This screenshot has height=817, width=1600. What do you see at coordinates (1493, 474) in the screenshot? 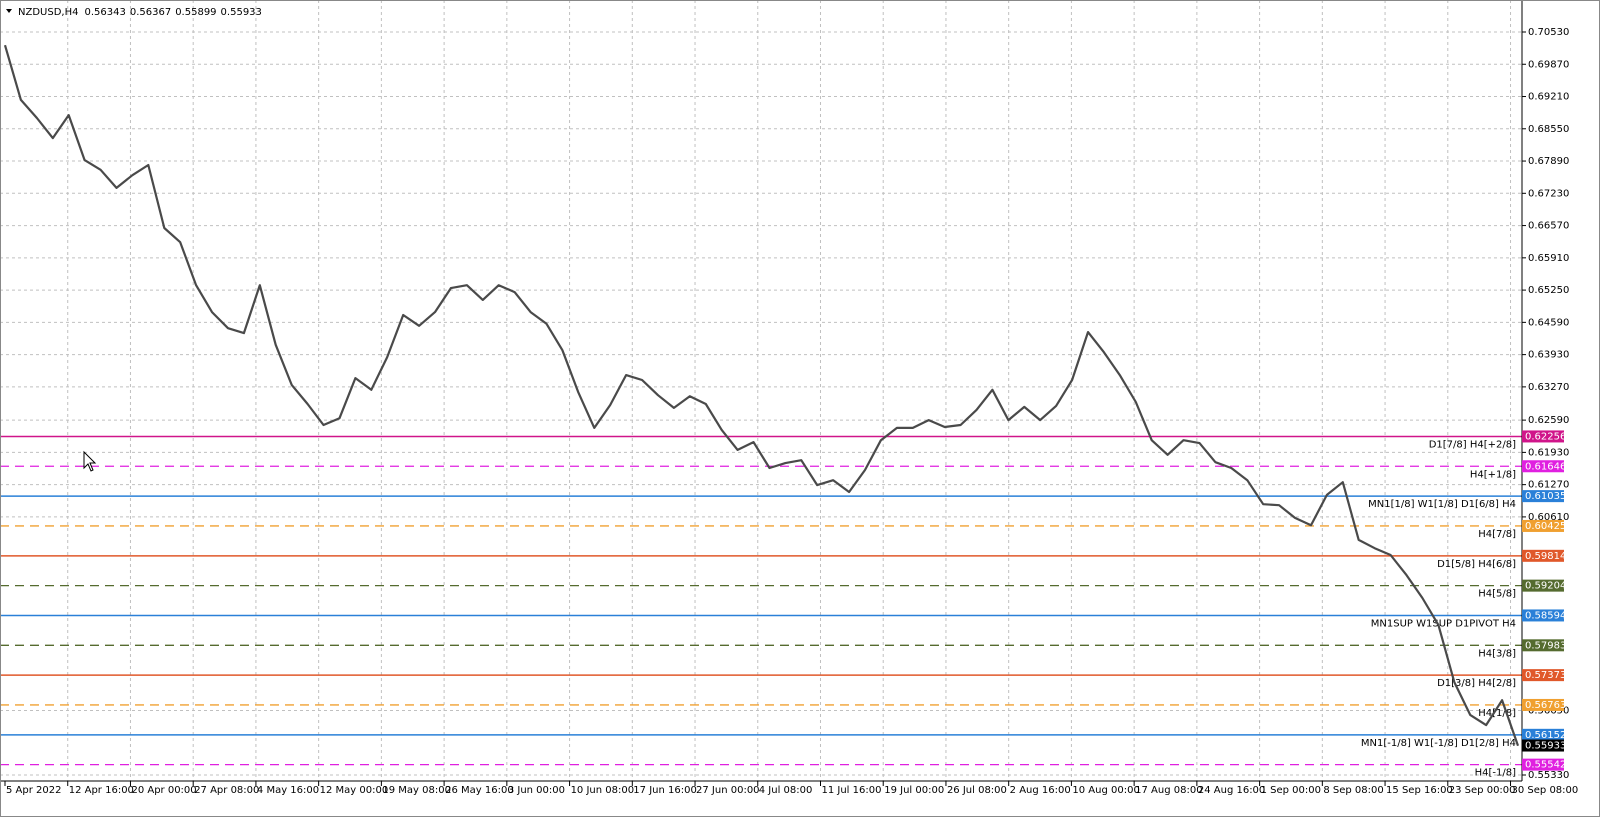
I see `level-label: H4[+1/8]` at bounding box center [1493, 474].